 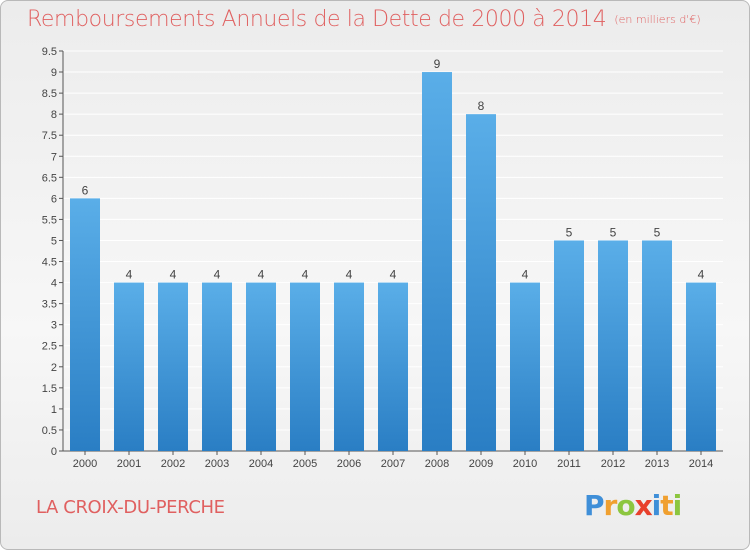 I want to click on bar-2013, so click(x=657, y=345).